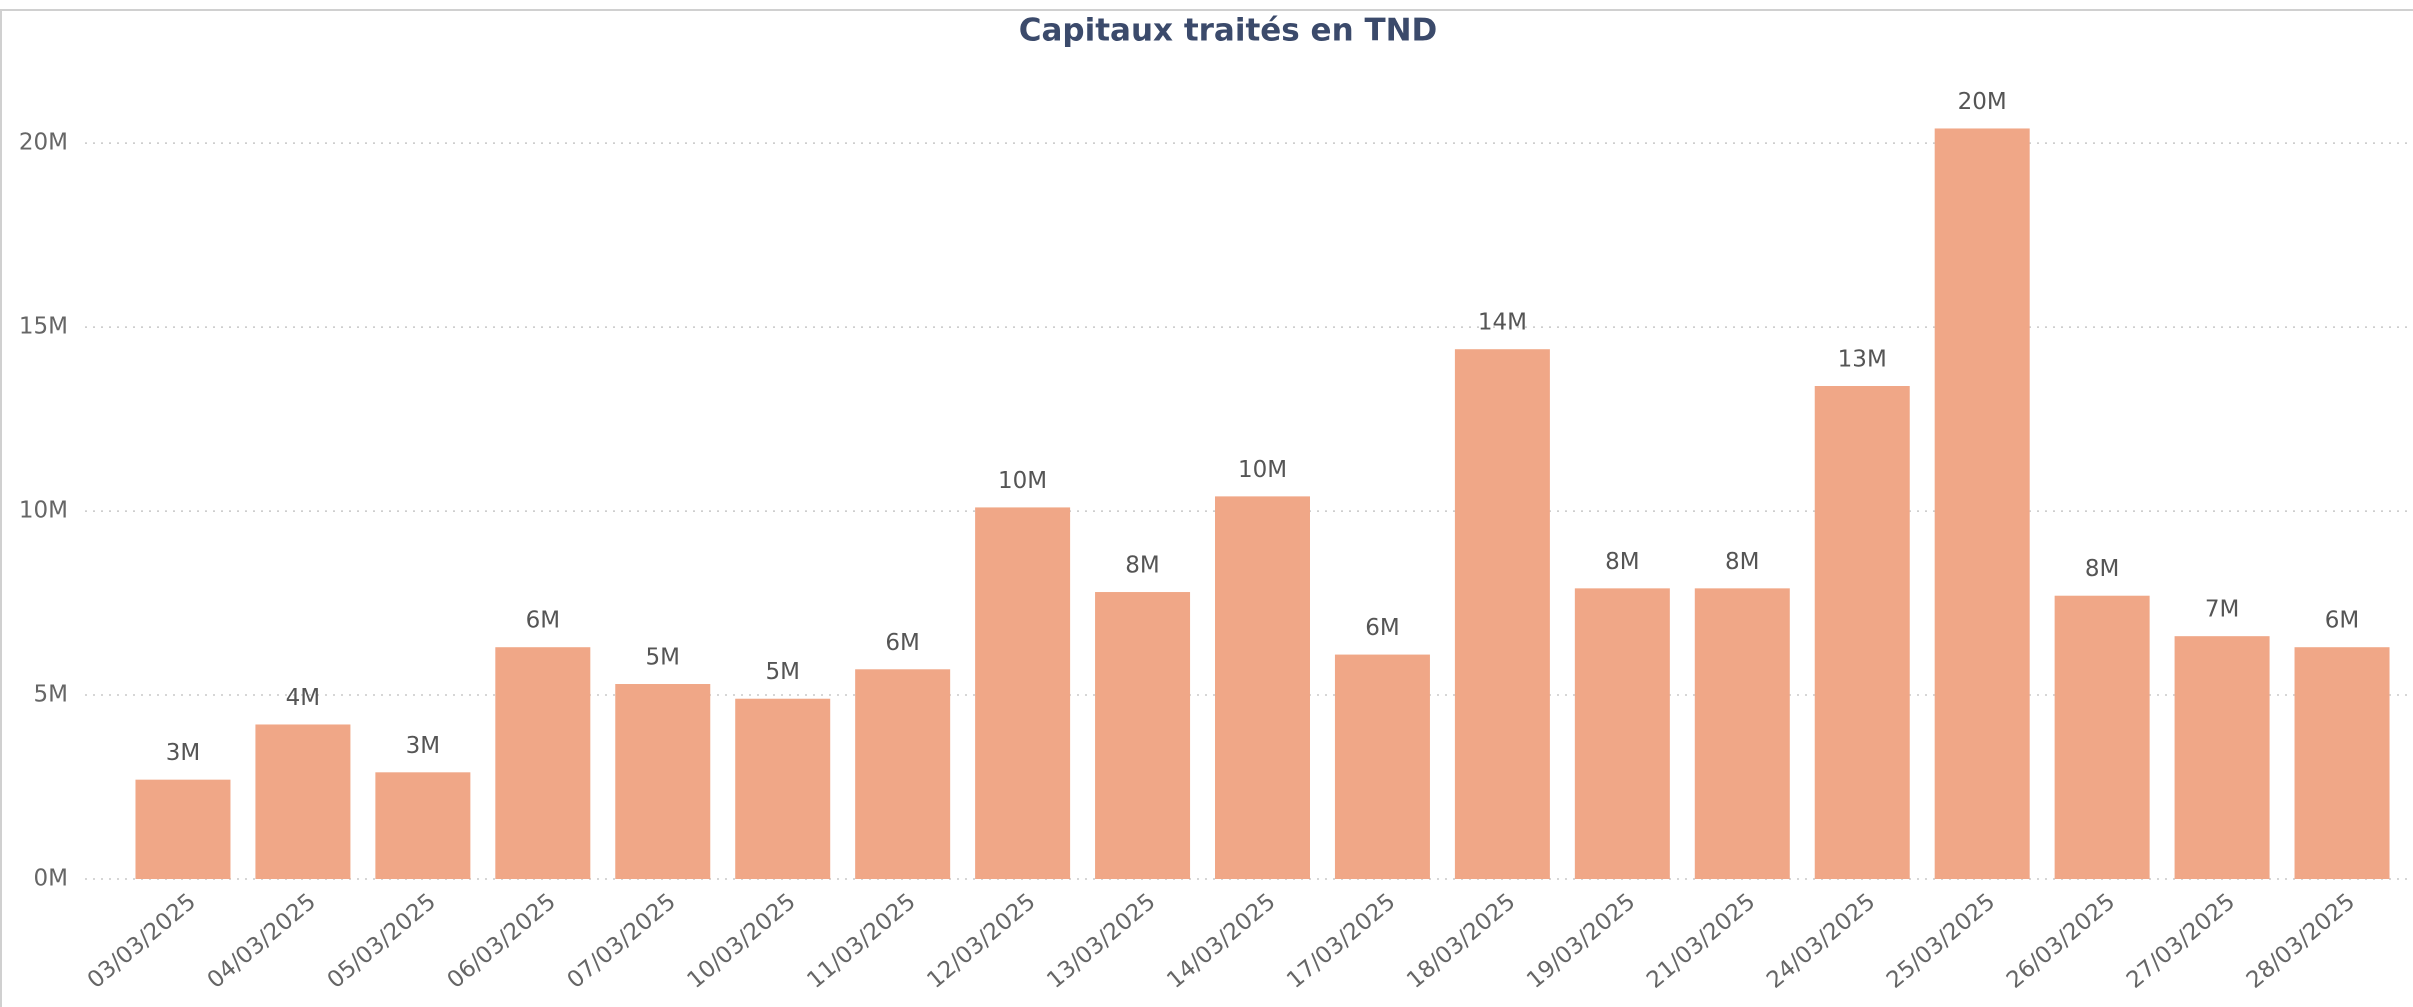 The width and height of the screenshot is (2413, 1007). I want to click on x-tick-label: 11/03/2025, so click(861, 941).